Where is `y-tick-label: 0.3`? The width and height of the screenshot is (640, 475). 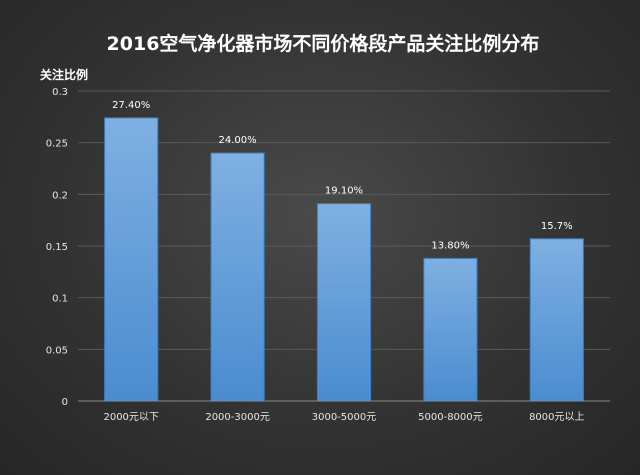 y-tick-label: 0.3 is located at coordinates (60, 92).